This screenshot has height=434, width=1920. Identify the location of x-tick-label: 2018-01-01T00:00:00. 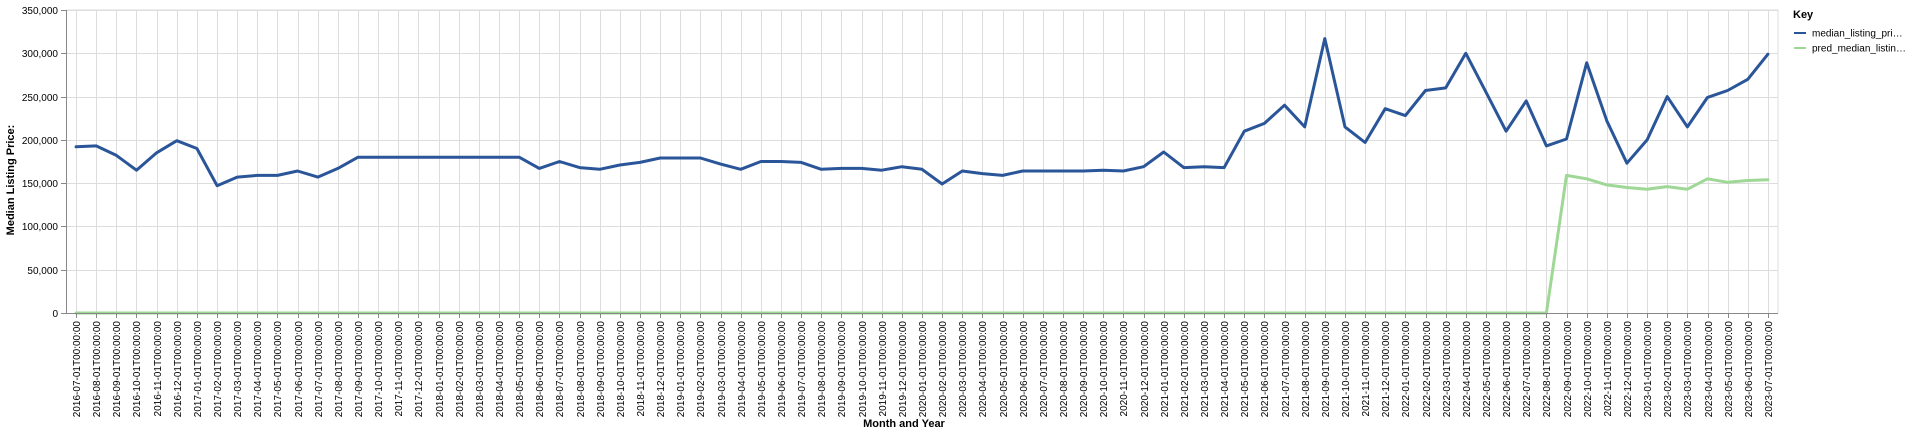
(440, 369).